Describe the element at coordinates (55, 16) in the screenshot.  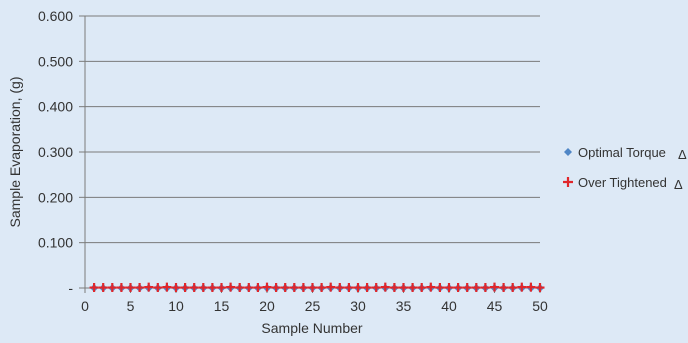
I see `y-tick-label: 0.600` at that location.